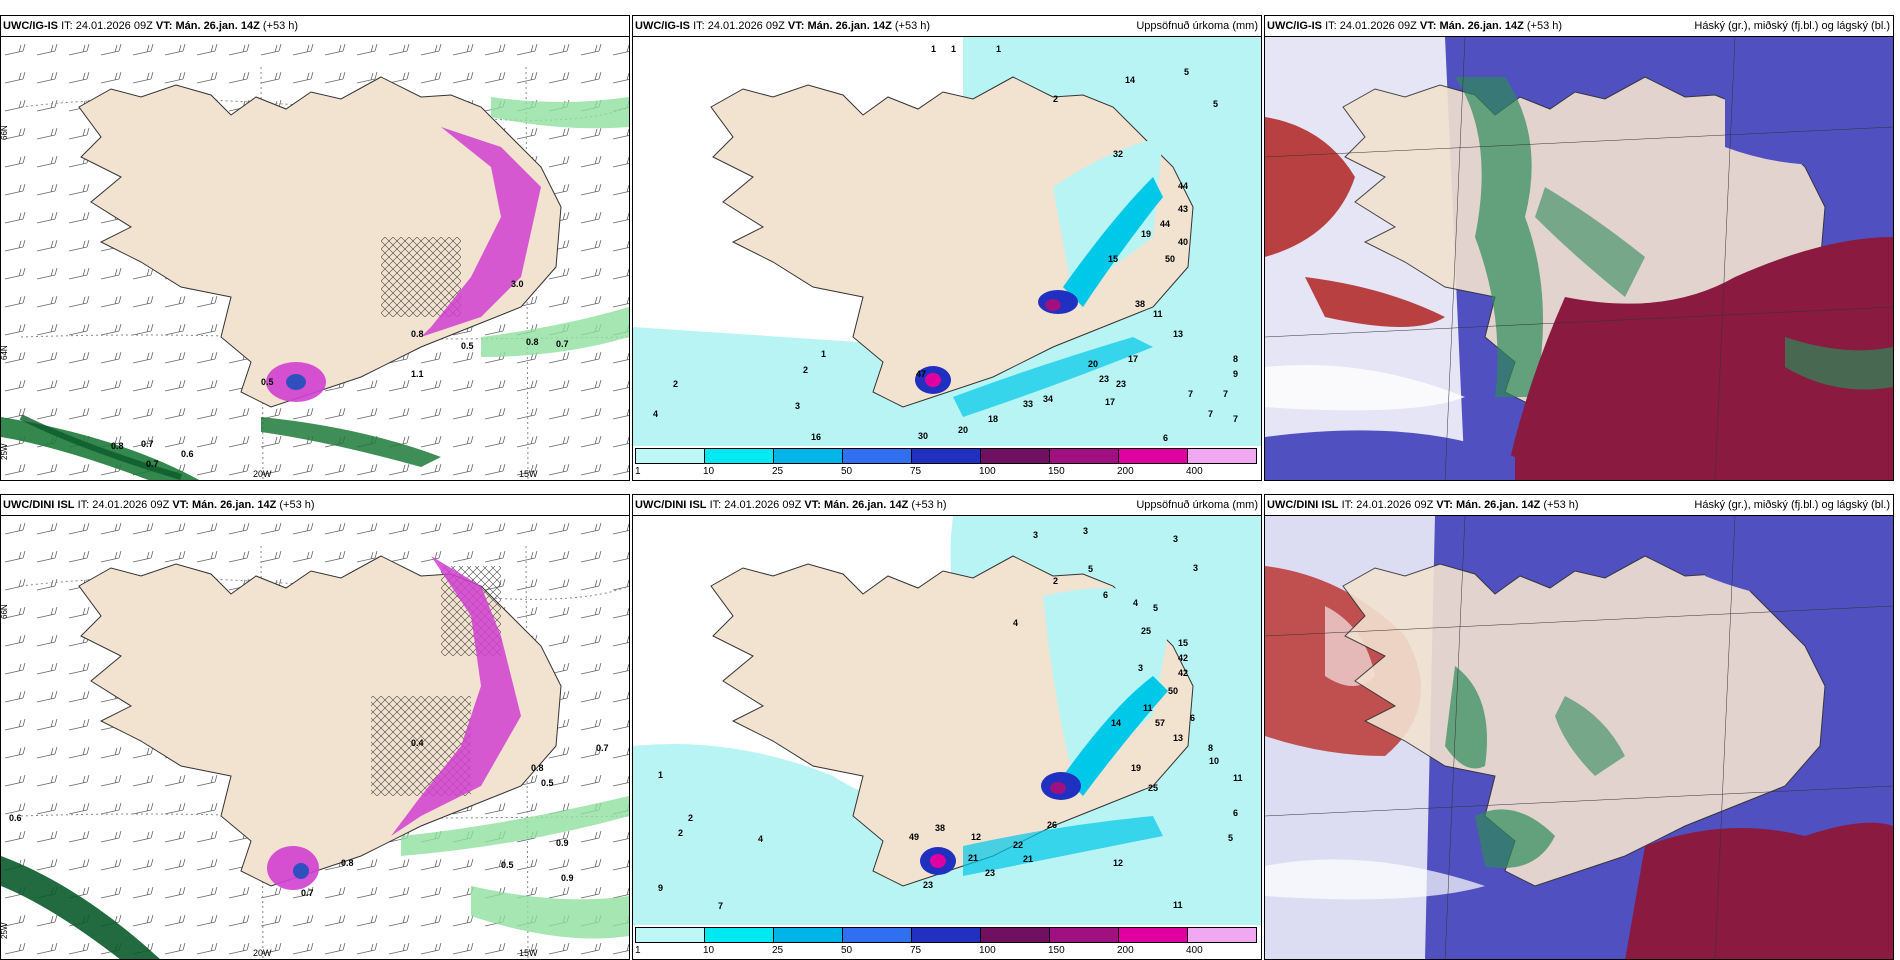 This screenshot has height=960, width=1900. Describe the element at coordinates (1052, 825) in the screenshot. I see `precip-value: 26` at that location.